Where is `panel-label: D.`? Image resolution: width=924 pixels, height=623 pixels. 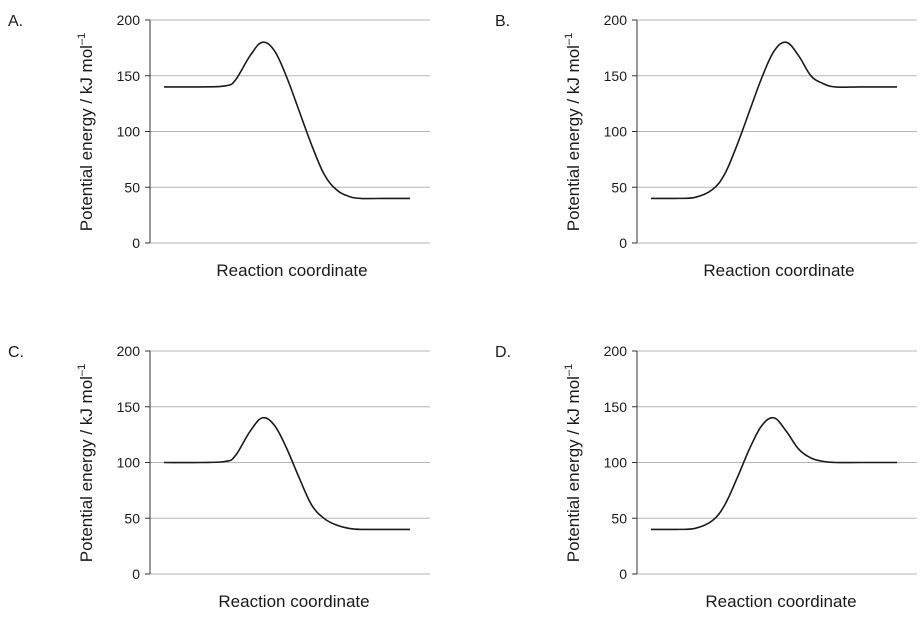
panel-label: D. is located at coordinates (503, 352).